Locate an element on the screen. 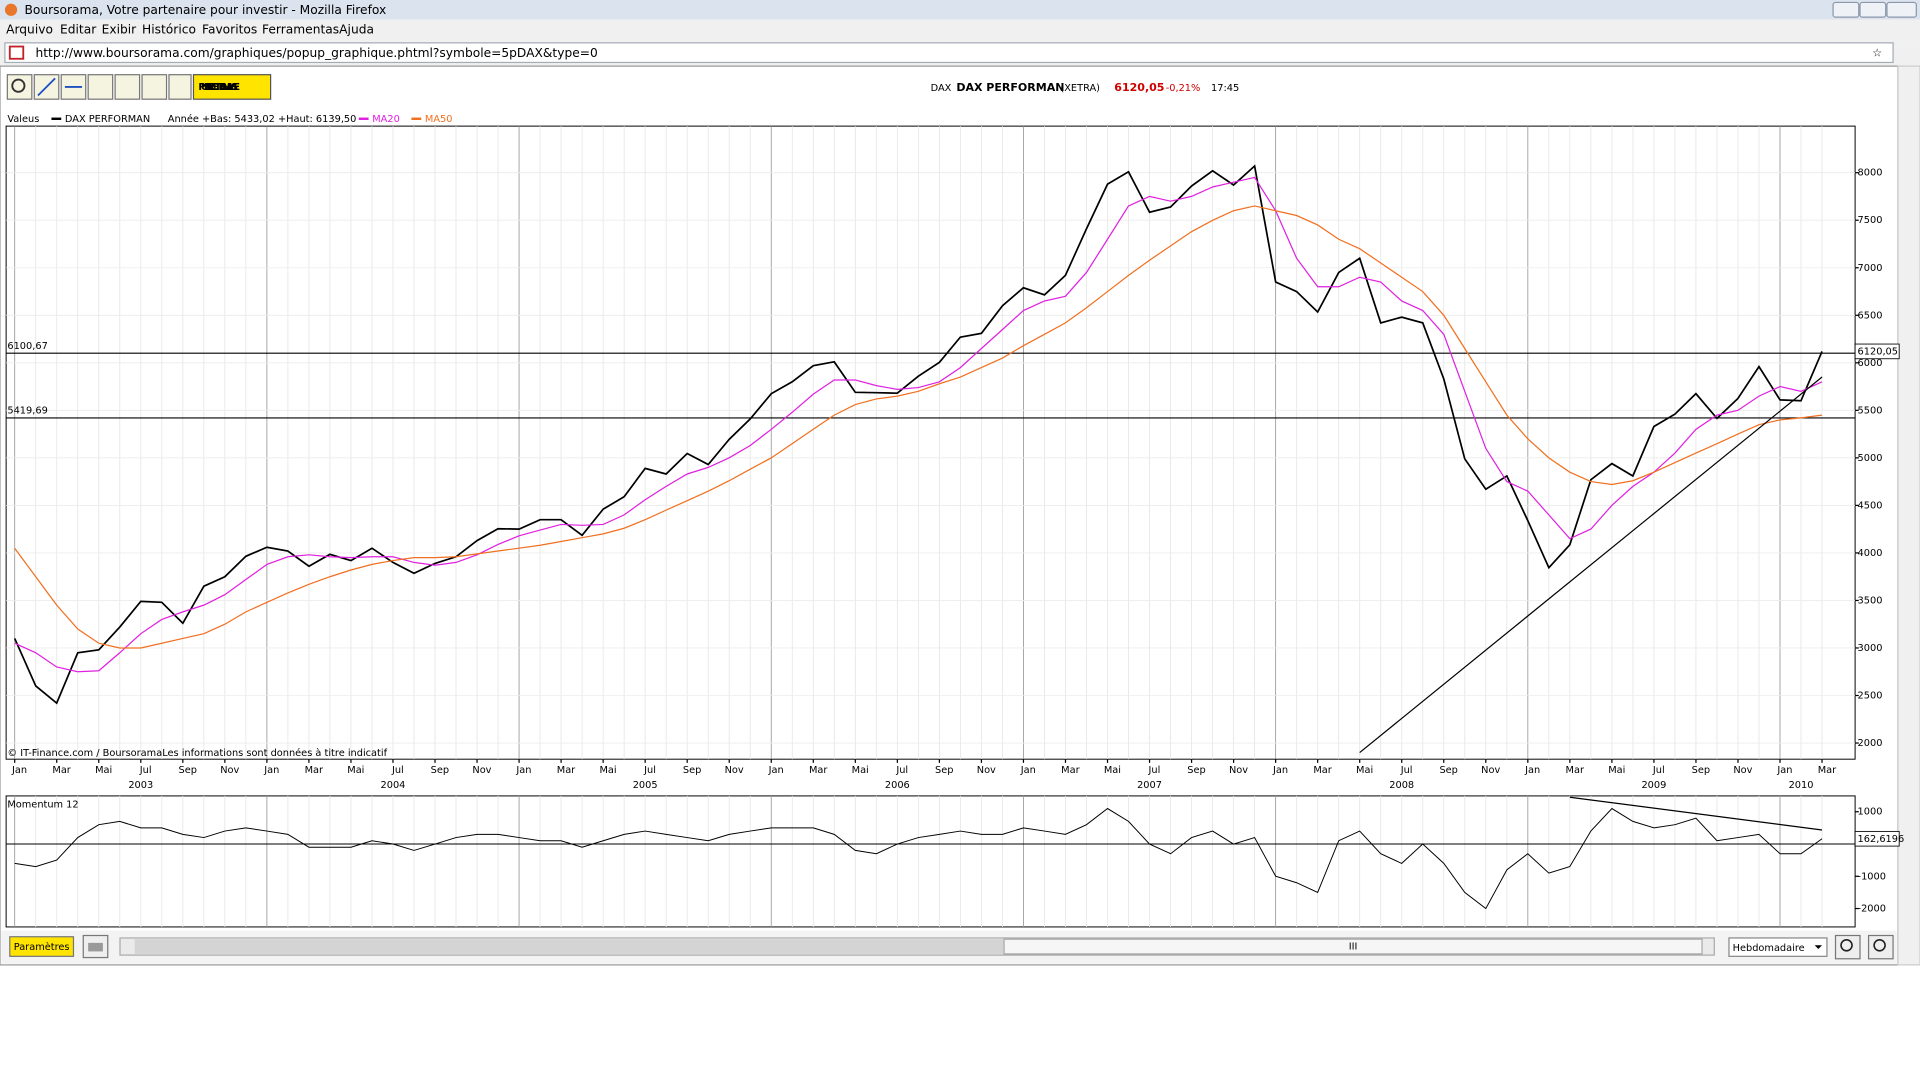 The image size is (1920, 1080). fibo-tool is located at coordinates (127, 87).